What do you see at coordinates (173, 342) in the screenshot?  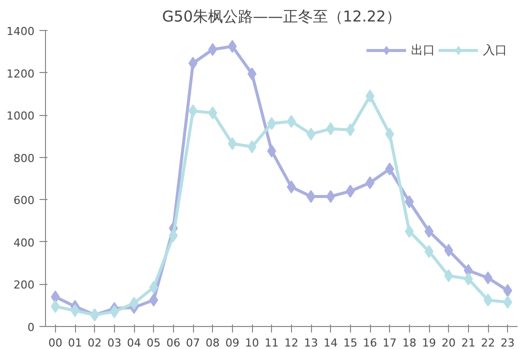 I see `x-tick-label: 06` at bounding box center [173, 342].